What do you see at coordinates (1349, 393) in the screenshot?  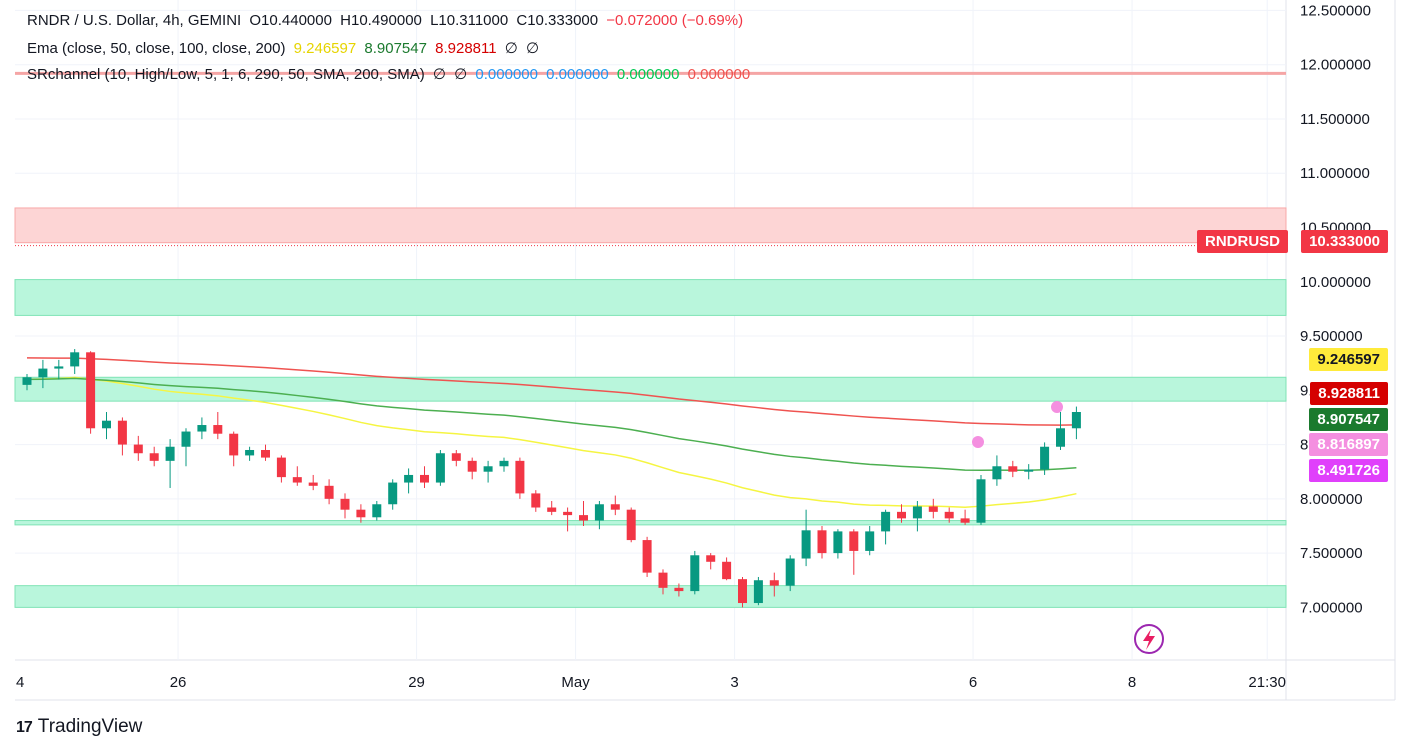 I see `price-label-ema200: 8.928811` at bounding box center [1349, 393].